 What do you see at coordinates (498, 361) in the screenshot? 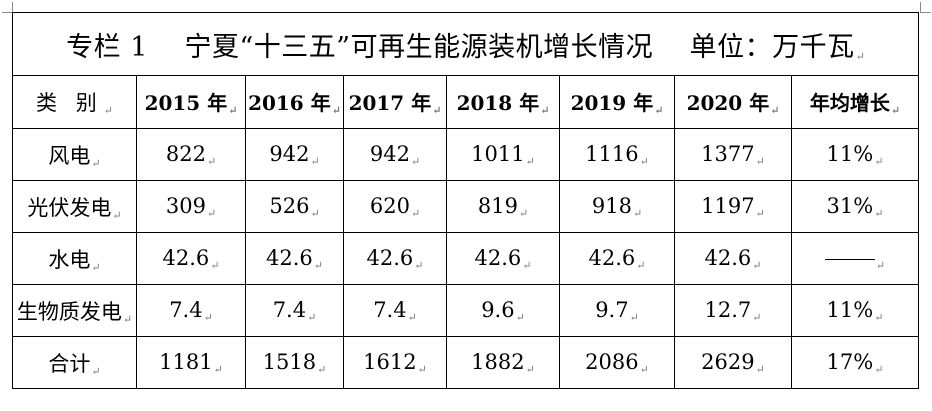
I see `cell-value: 1882` at bounding box center [498, 361].